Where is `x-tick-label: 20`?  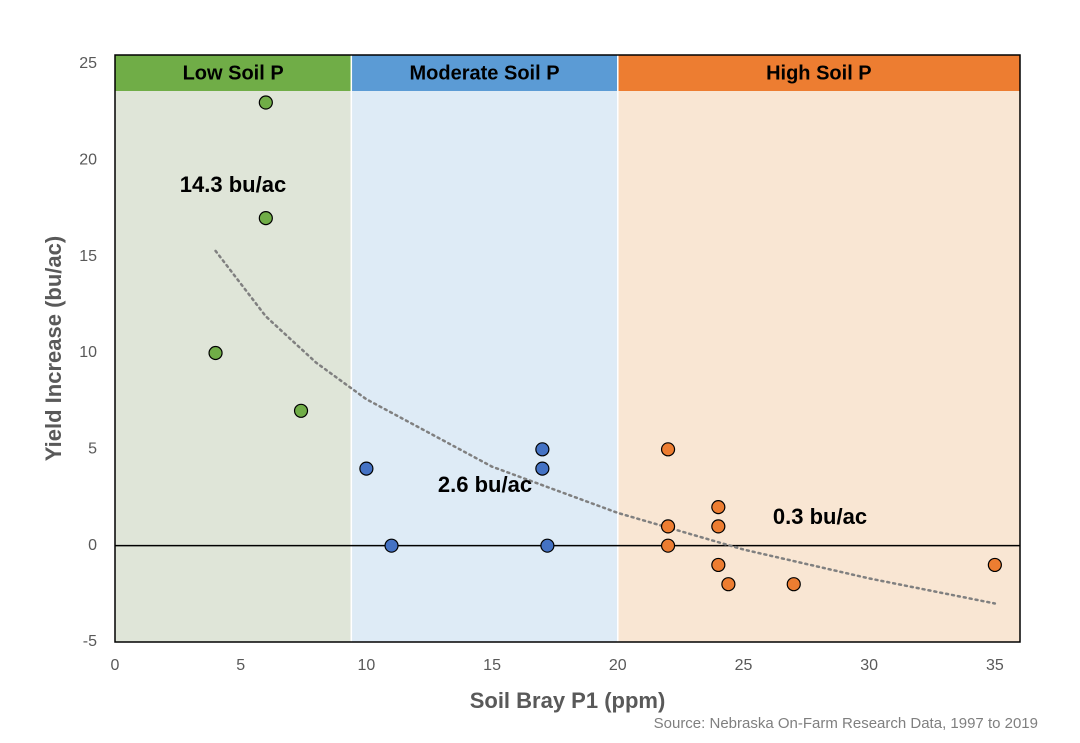
x-tick-label: 20 is located at coordinates (618, 665).